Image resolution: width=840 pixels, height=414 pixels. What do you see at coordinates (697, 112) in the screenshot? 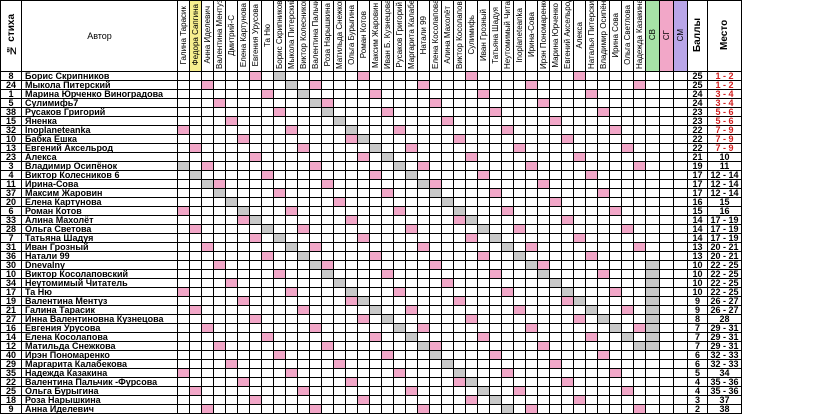
I see `score-cell: 23` at bounding box center [697, 112].